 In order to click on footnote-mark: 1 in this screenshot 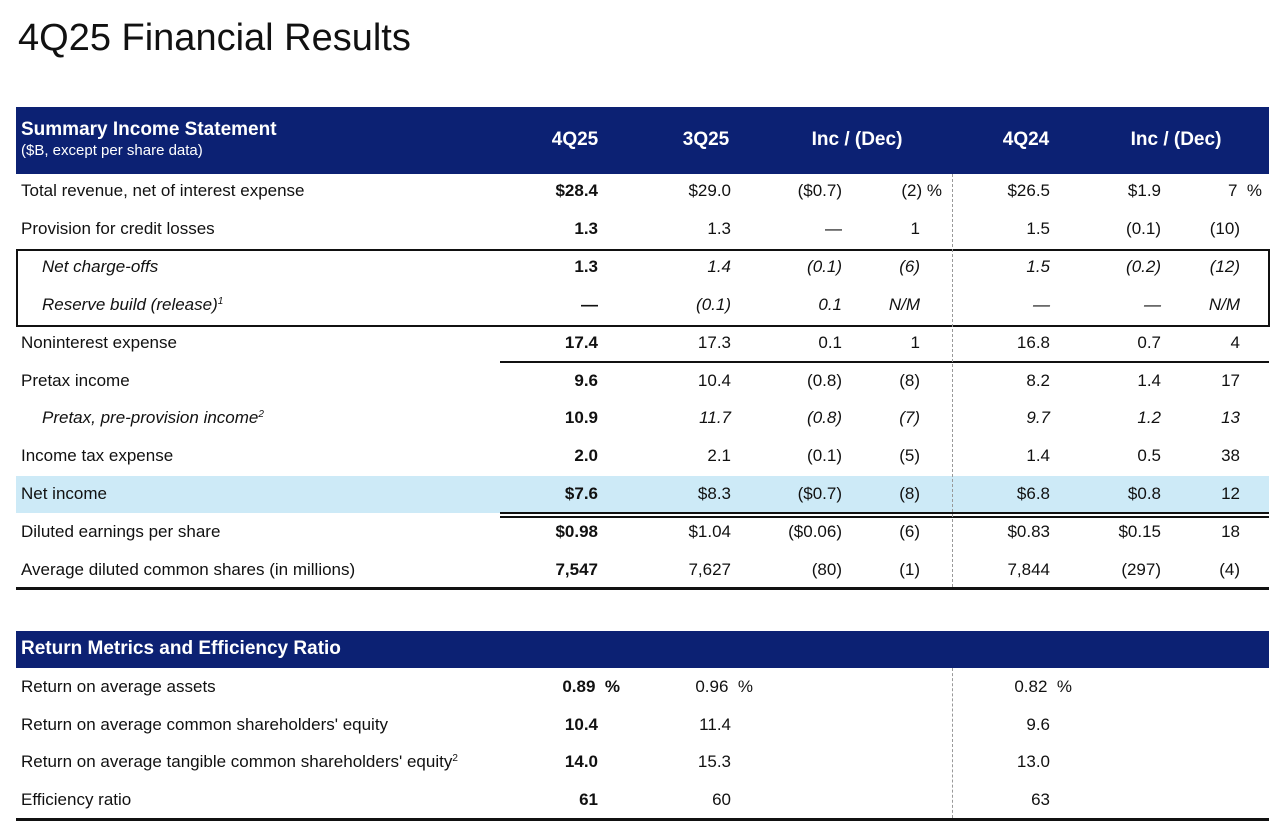, I will do `click(220, 301)`.